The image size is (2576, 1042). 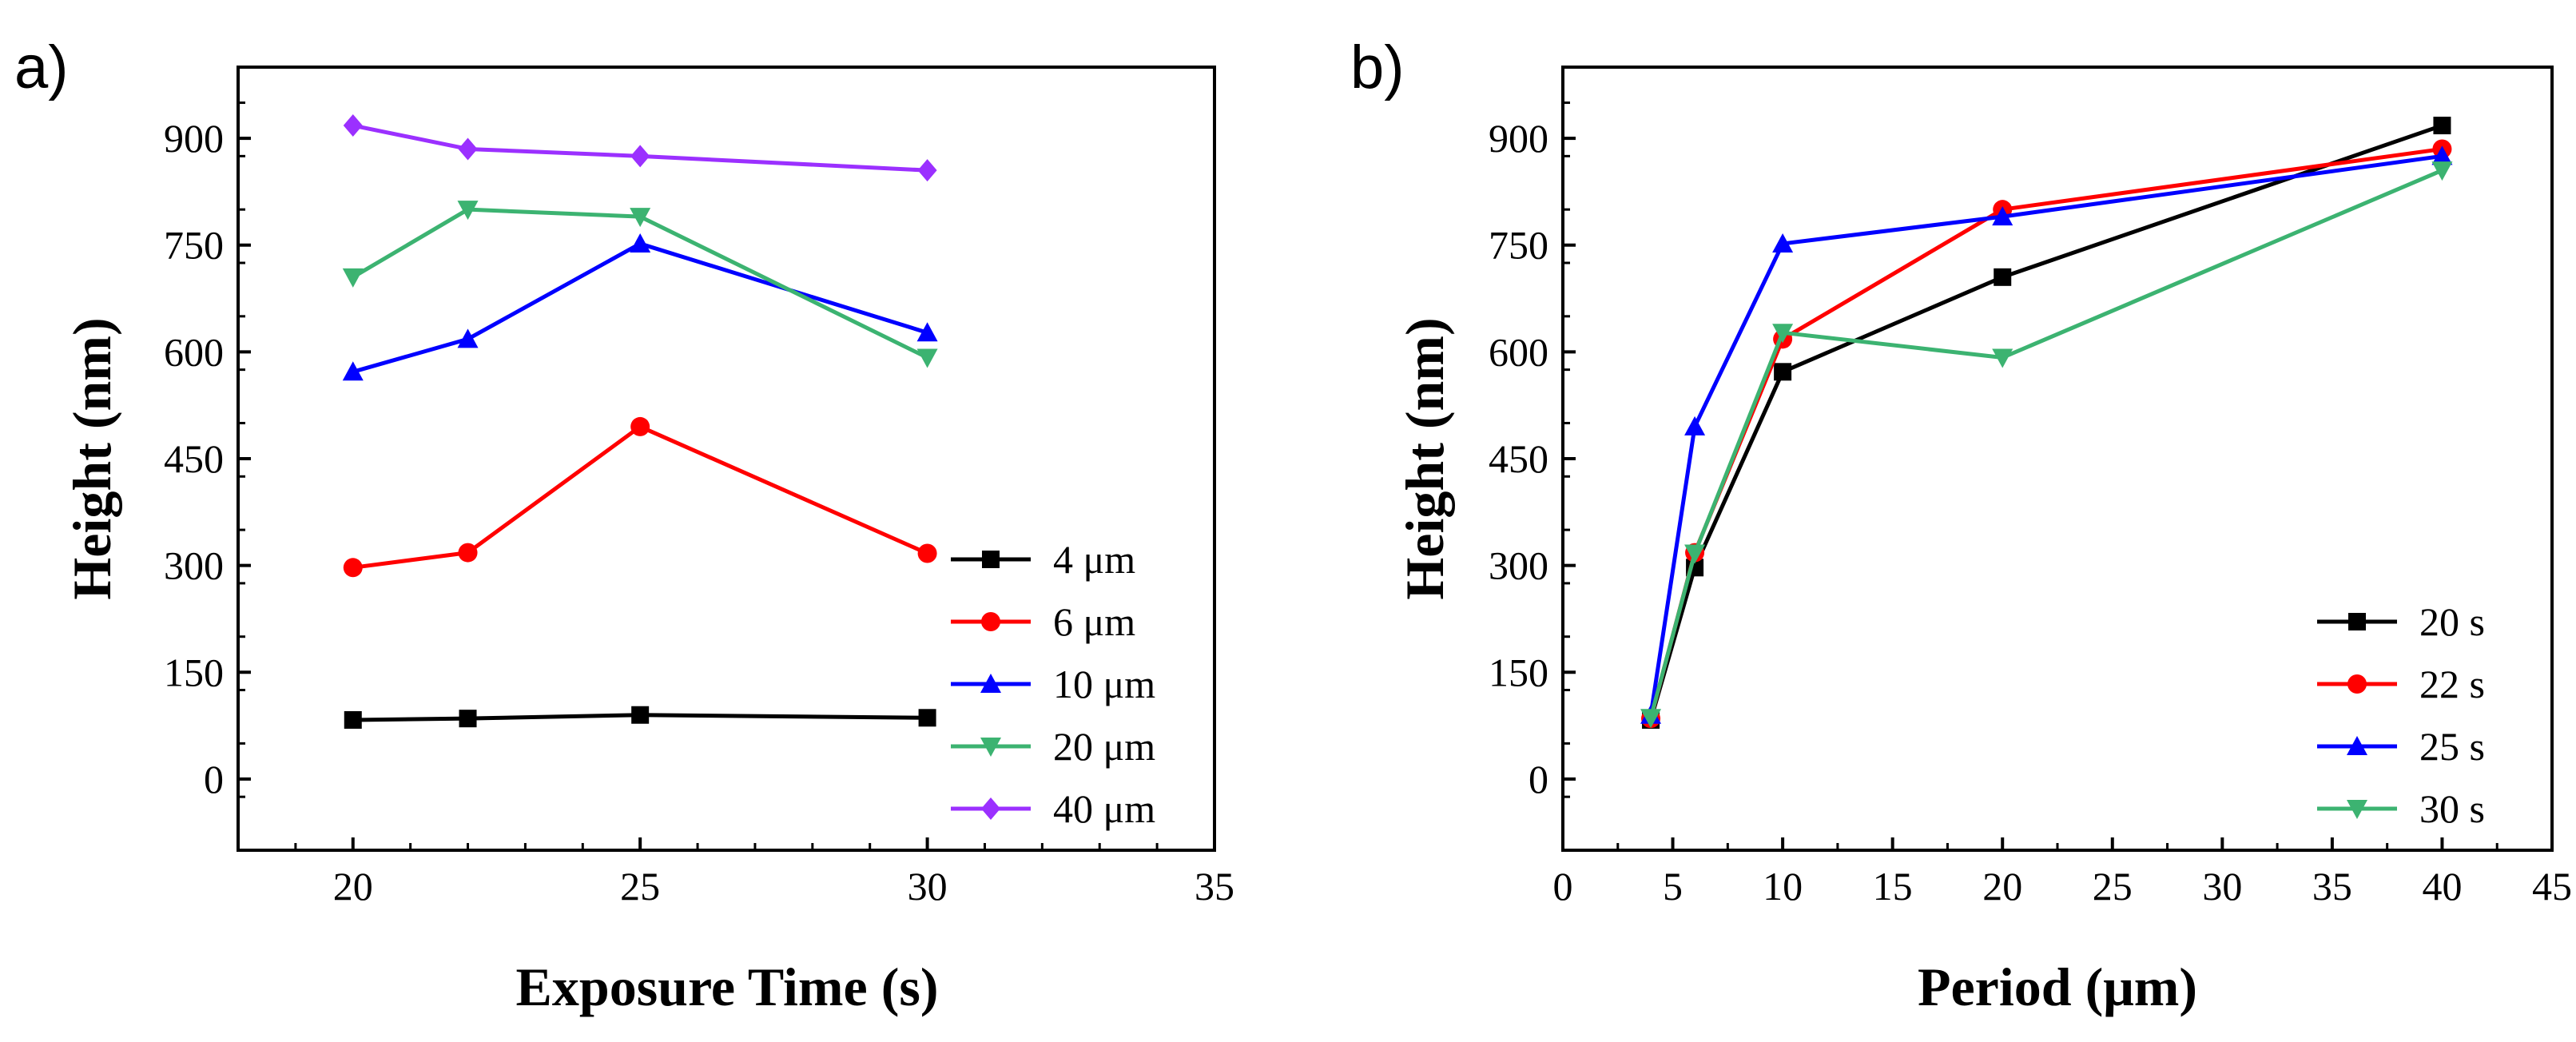 I want to click on x-tick-label-a-35: 35, so click(x=1214, y=887).